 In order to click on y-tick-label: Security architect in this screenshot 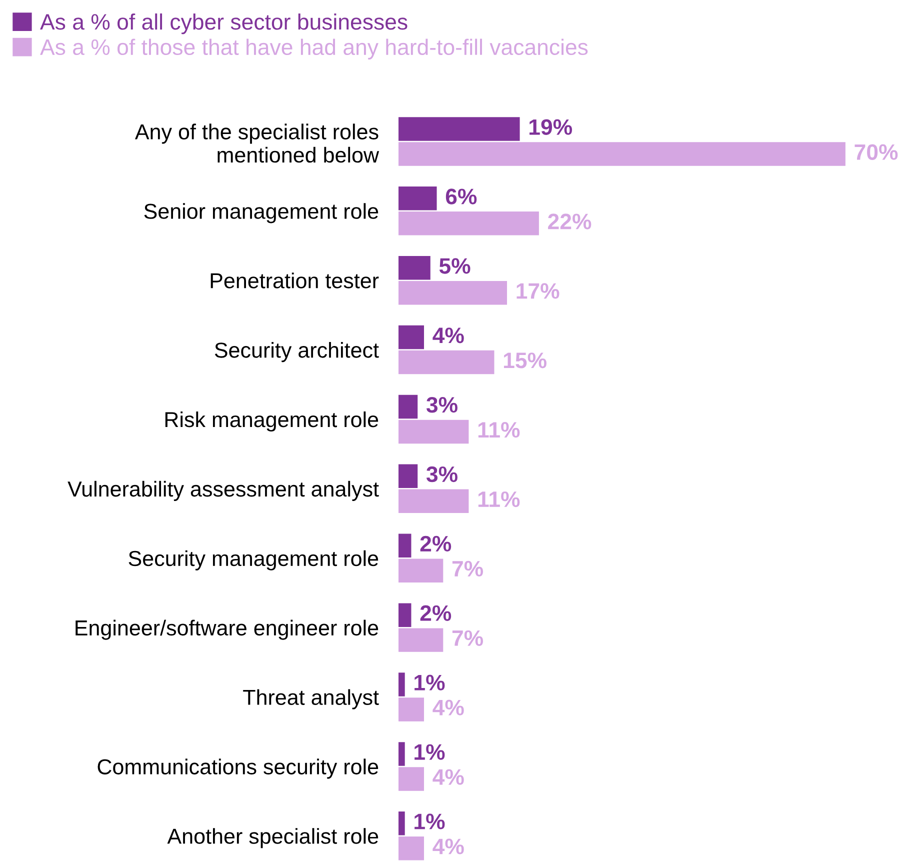, I will do `click(296, 352)`.